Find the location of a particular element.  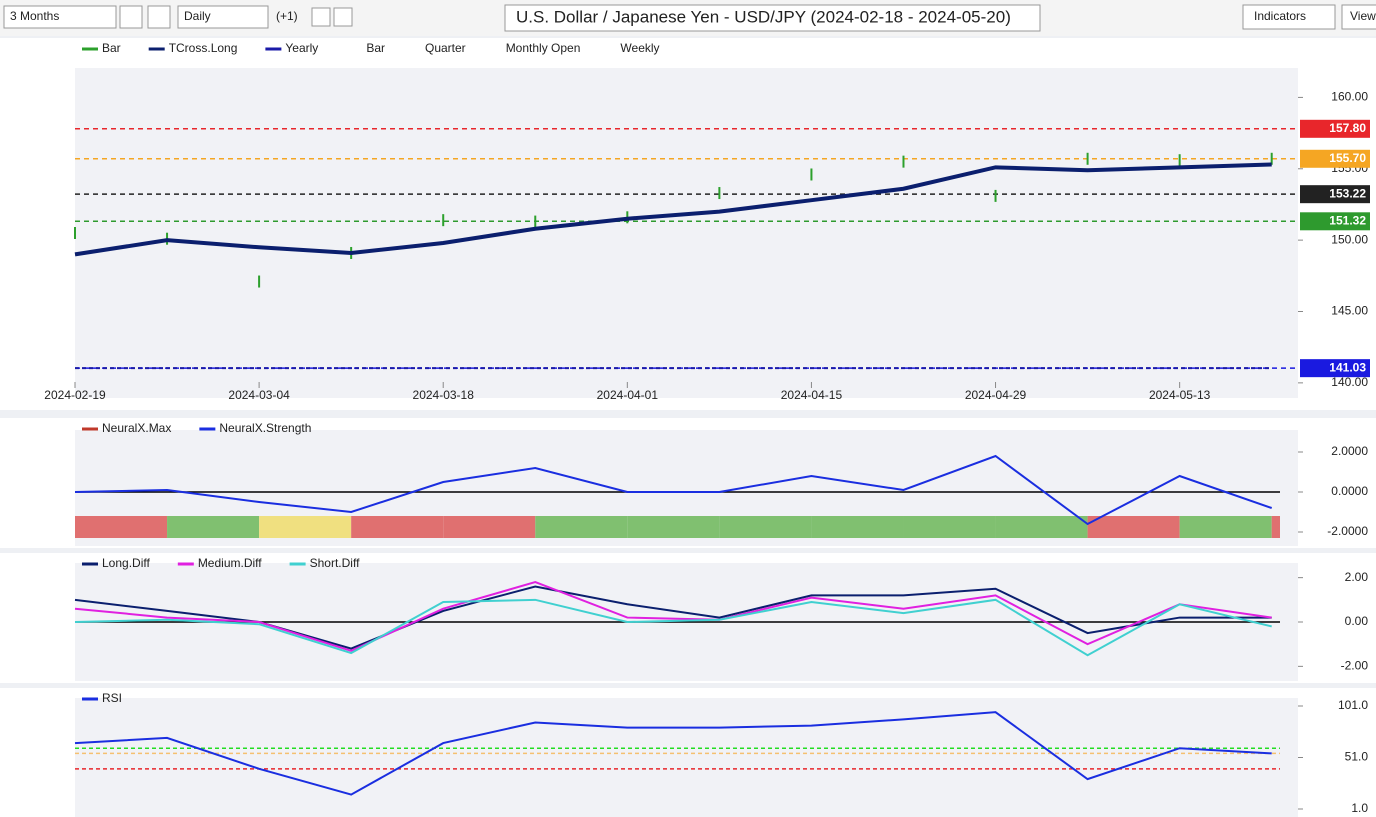

y-tick-label: 1.0 is located at coordinates (1359, 808).